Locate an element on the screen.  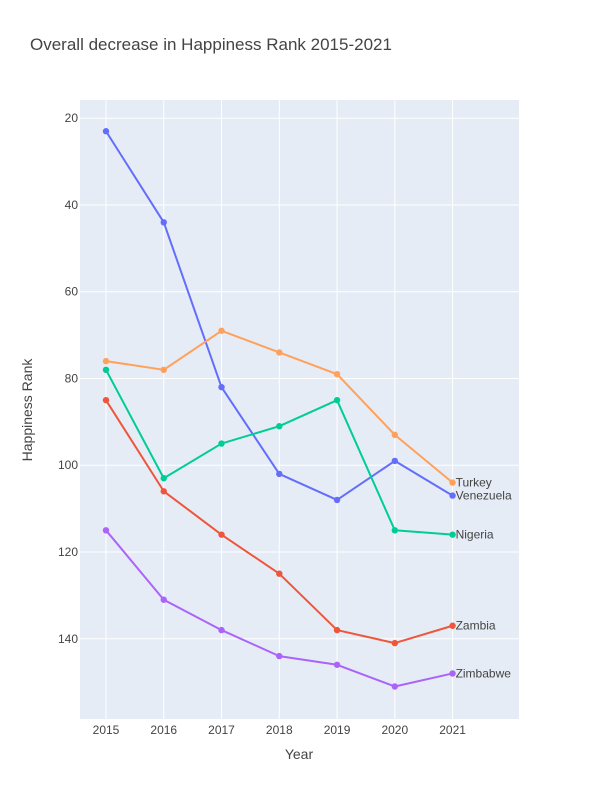
x-tick-label: 2018 is located at coordinates (279, 730).